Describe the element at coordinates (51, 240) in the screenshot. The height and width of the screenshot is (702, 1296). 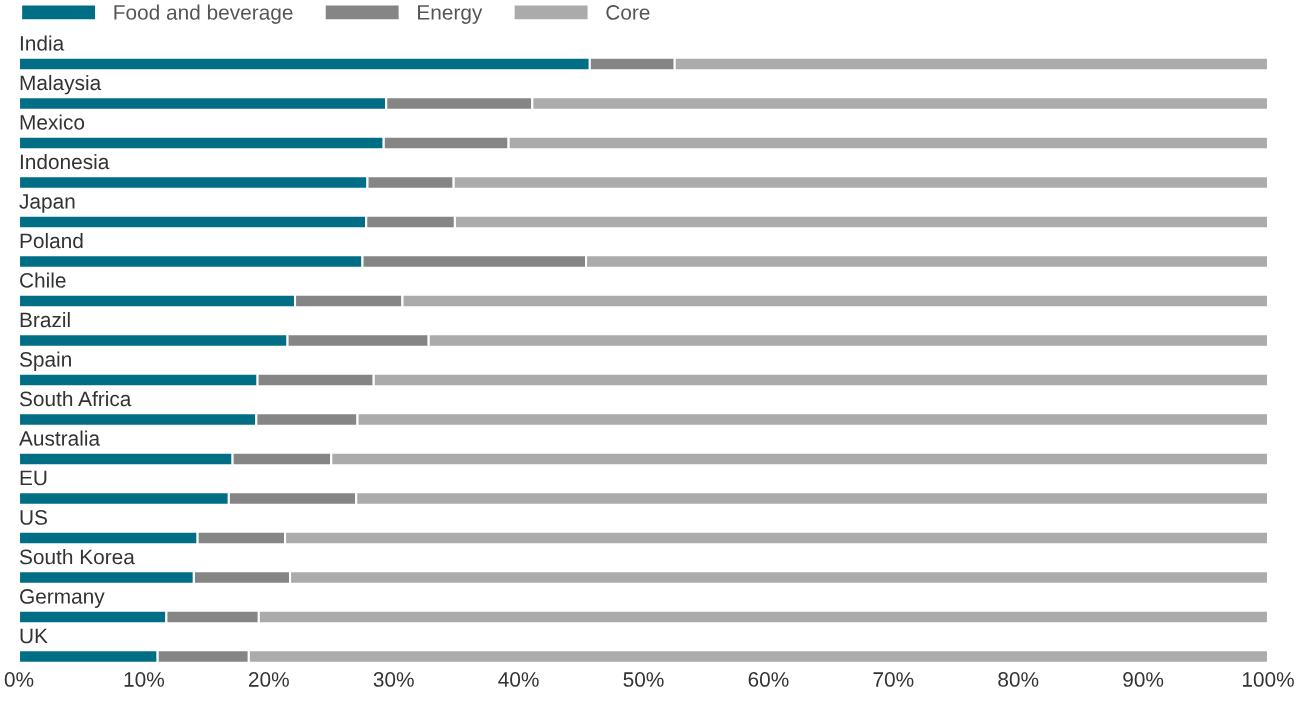
I see `y-tick-label: Poland` at that location.